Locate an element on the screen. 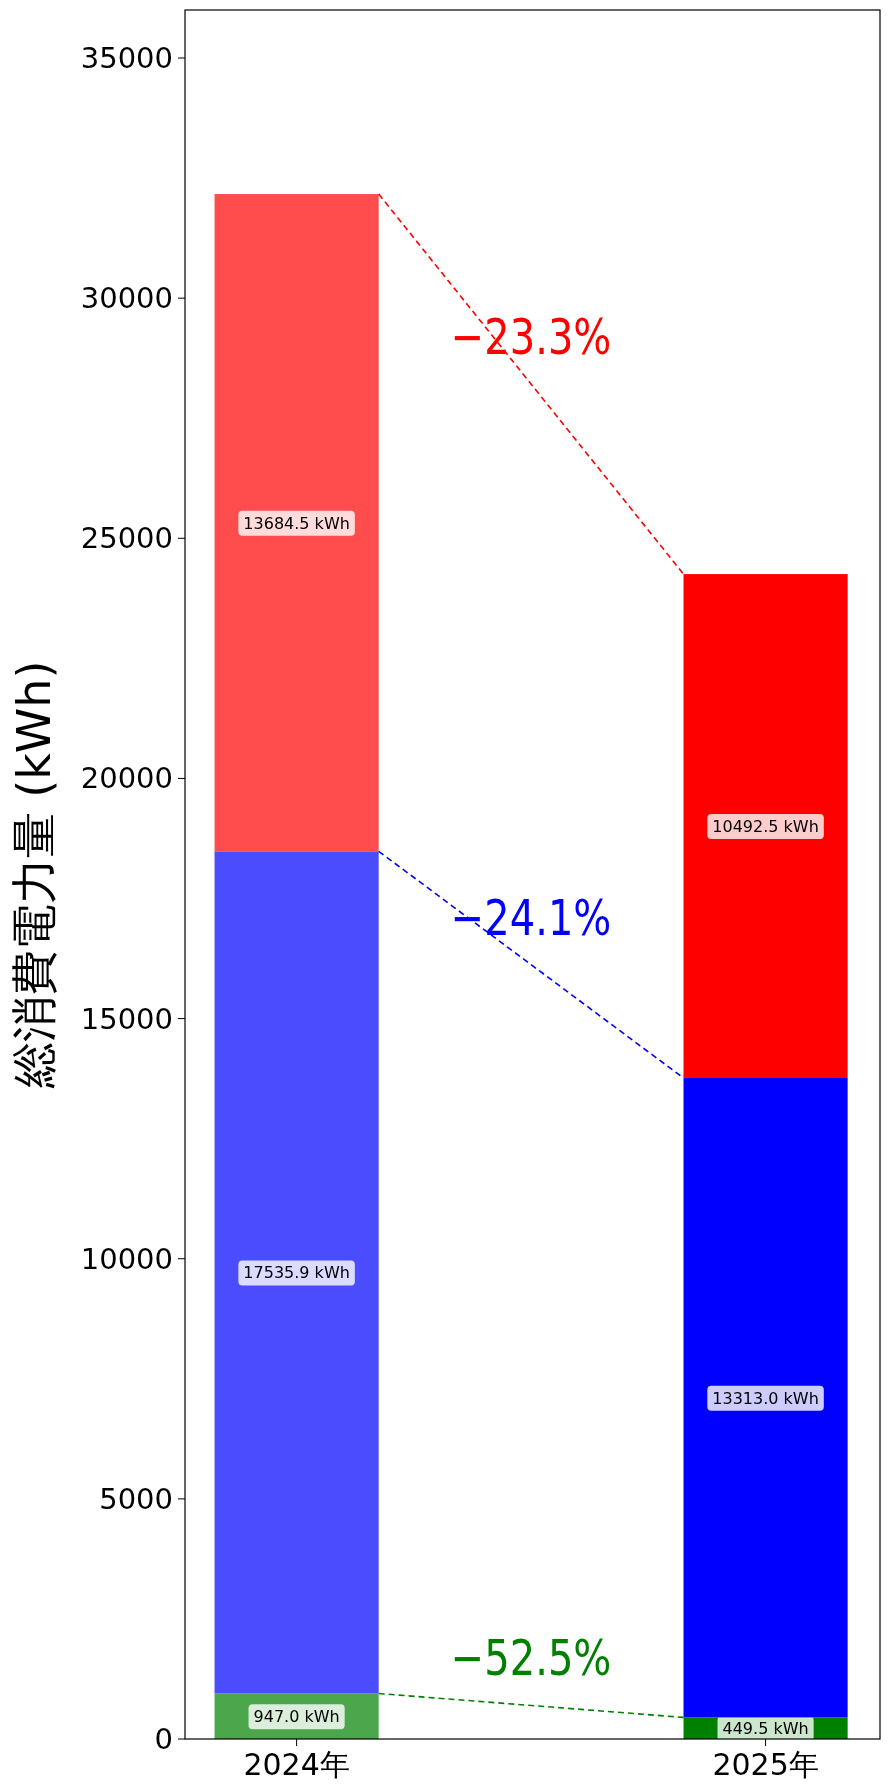  annotation: −52.5% is located at coordinates (531, 1658).